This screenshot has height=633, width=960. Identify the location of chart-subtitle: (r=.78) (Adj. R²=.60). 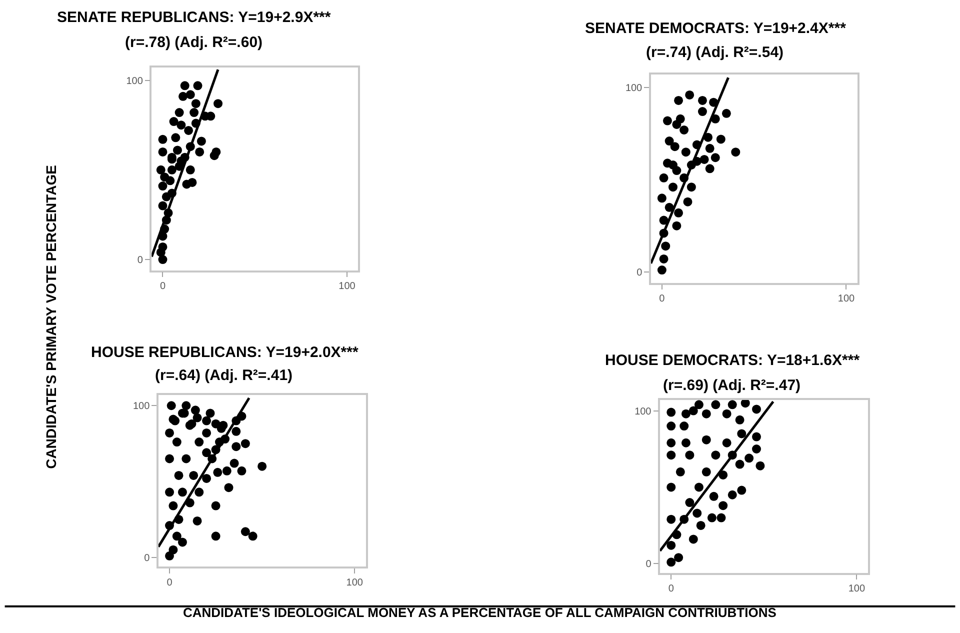
(194, 42).